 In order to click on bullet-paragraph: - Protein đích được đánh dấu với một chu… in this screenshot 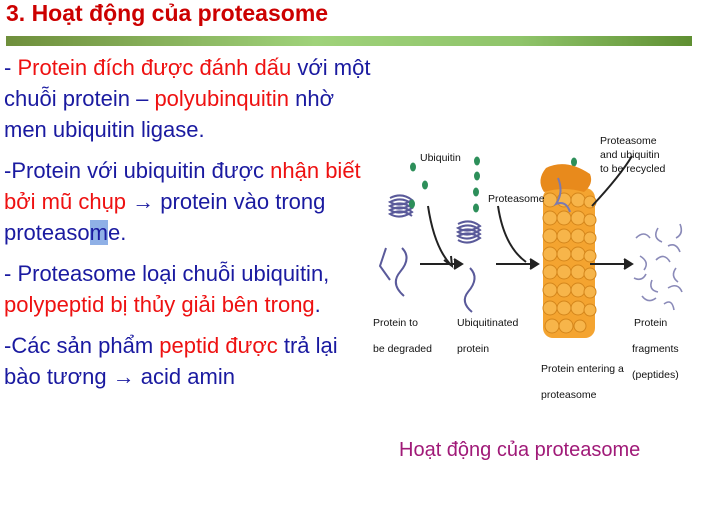, I will do `click(188, 98)`.